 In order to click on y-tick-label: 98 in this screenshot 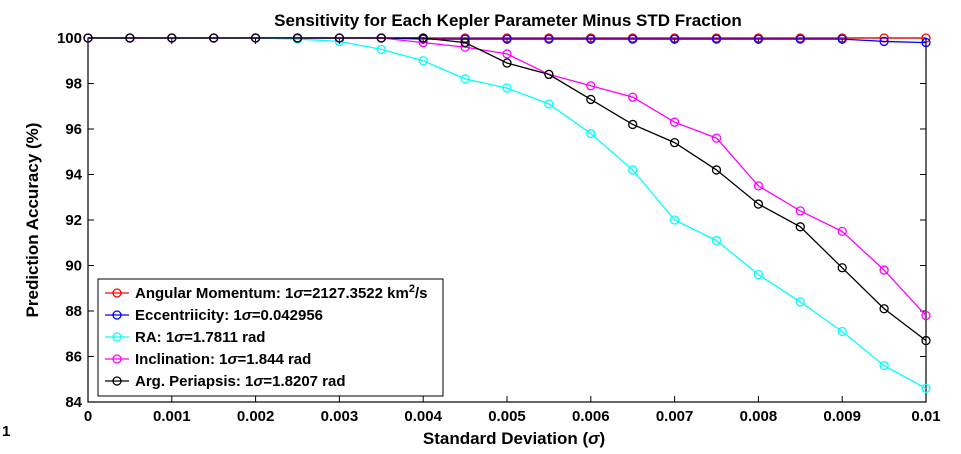, I will do `click(73, 84)`.